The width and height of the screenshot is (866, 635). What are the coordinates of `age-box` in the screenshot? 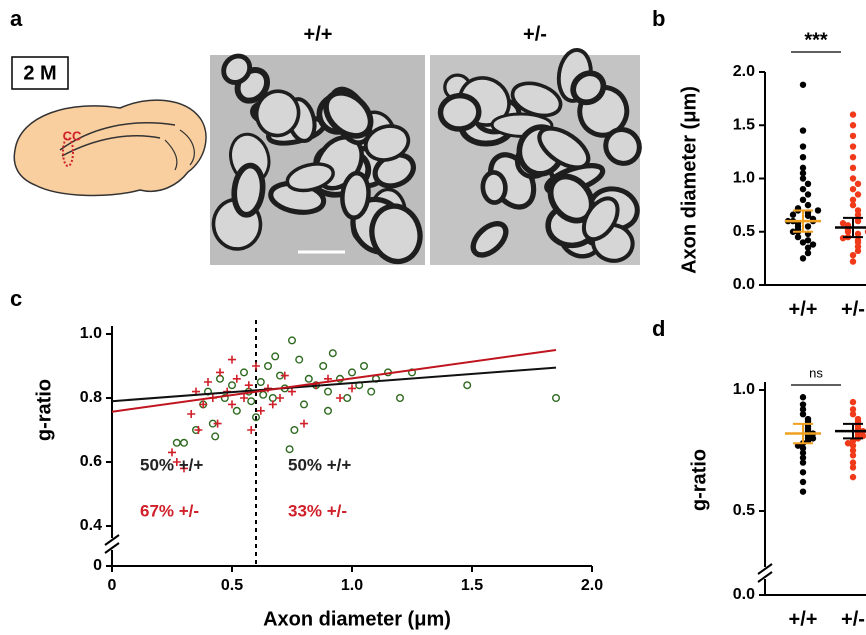 It's located at (40, 73).